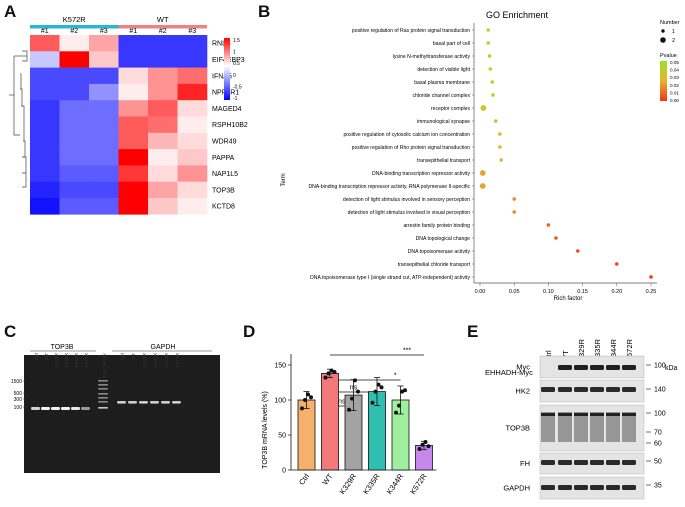 The height and width of the screenshot is (507, 685). Describe the element at coordinates (122, 414) in the screenshot. I see `agarose-gel-image` at that location.